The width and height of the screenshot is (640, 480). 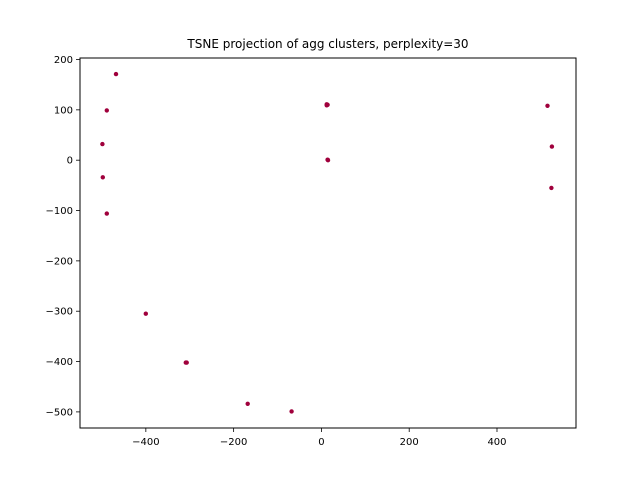 I want to click on x-tick-label: 400, so click(x=496, y=442).